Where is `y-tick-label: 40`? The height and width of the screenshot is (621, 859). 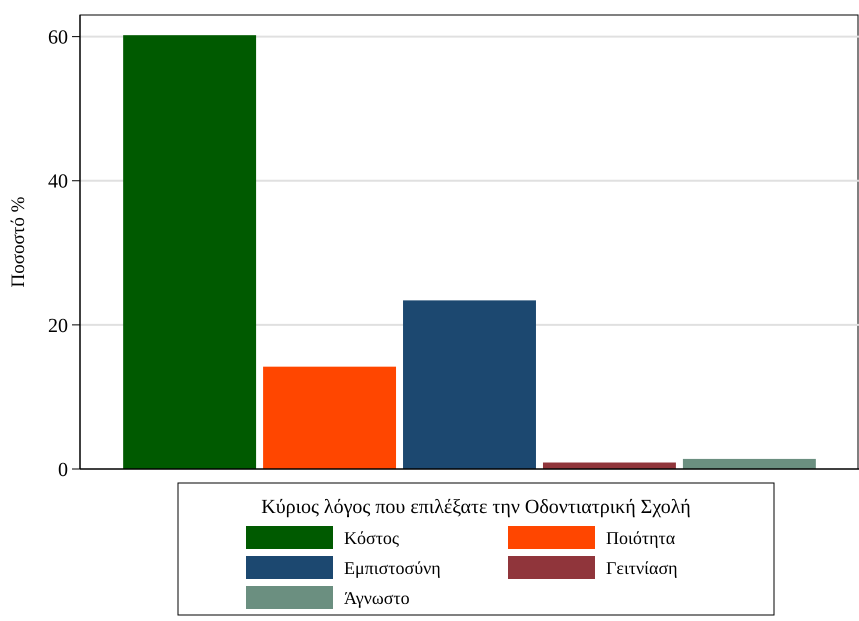 y-tick-label: 40 is located at coordinates (58, 181).